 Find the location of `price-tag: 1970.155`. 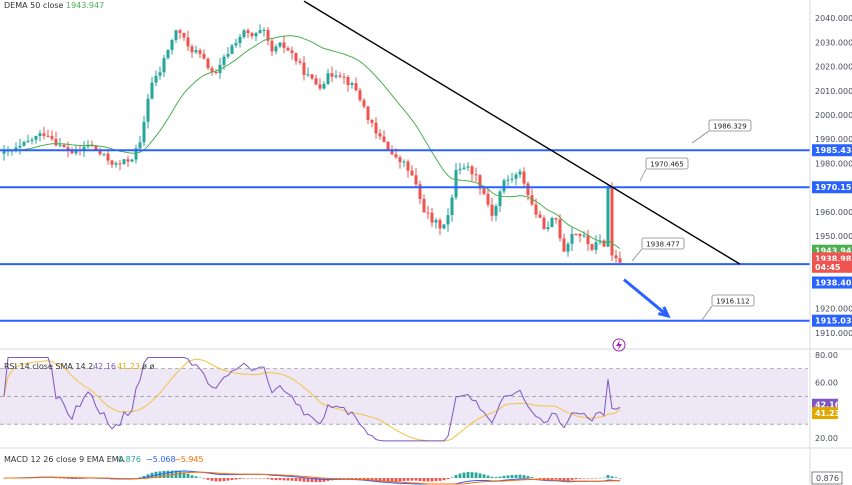

price-tag: 1970.155 is located at coordinates (832, 187).